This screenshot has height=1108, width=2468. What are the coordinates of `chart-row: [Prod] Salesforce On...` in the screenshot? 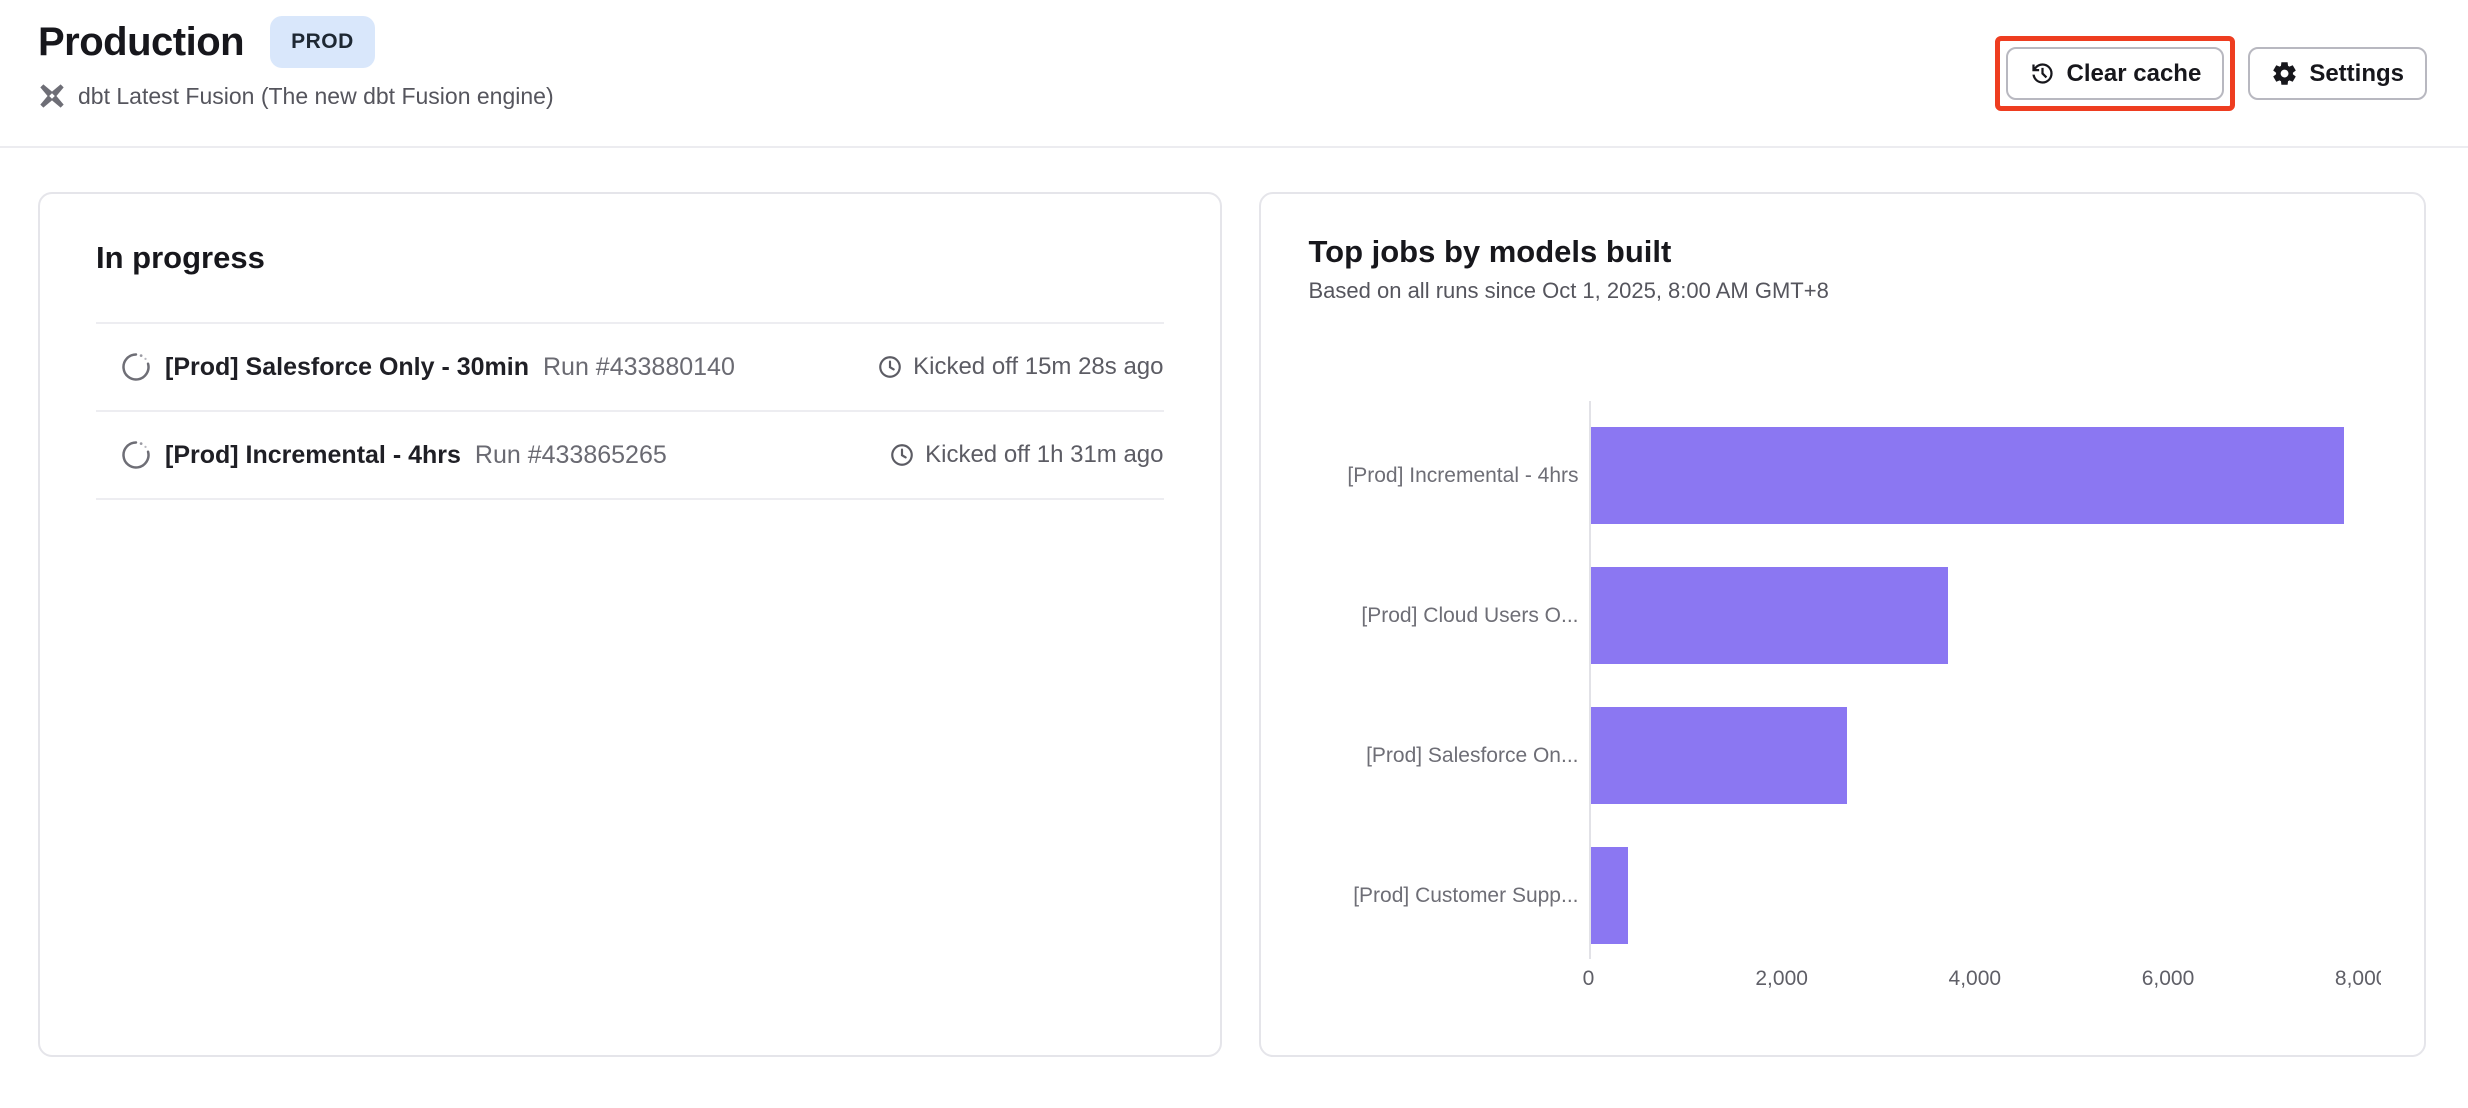 It's located at (1845, 755).